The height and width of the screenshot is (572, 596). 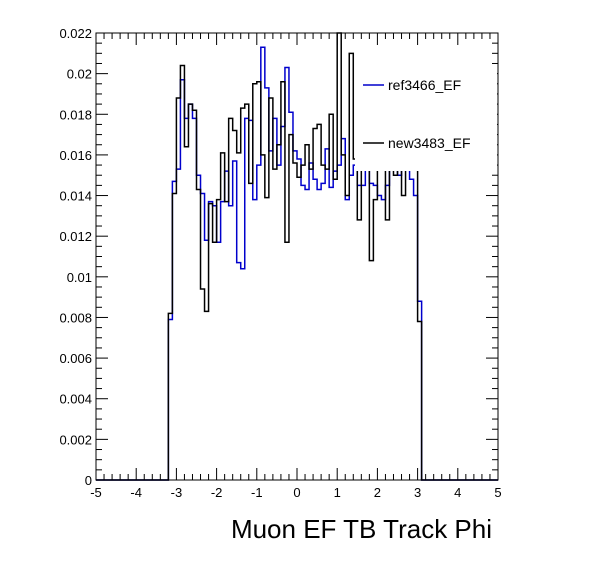 I want to click on x-tick-label: 3, so click(x=417, y=492).